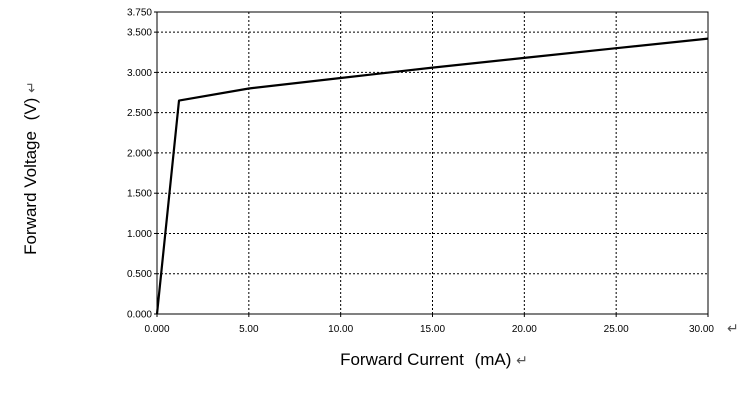  Describe the element at coordinates (31, 87) in the screenshot. I see `y-axis-return-mark: ↵` at that location.